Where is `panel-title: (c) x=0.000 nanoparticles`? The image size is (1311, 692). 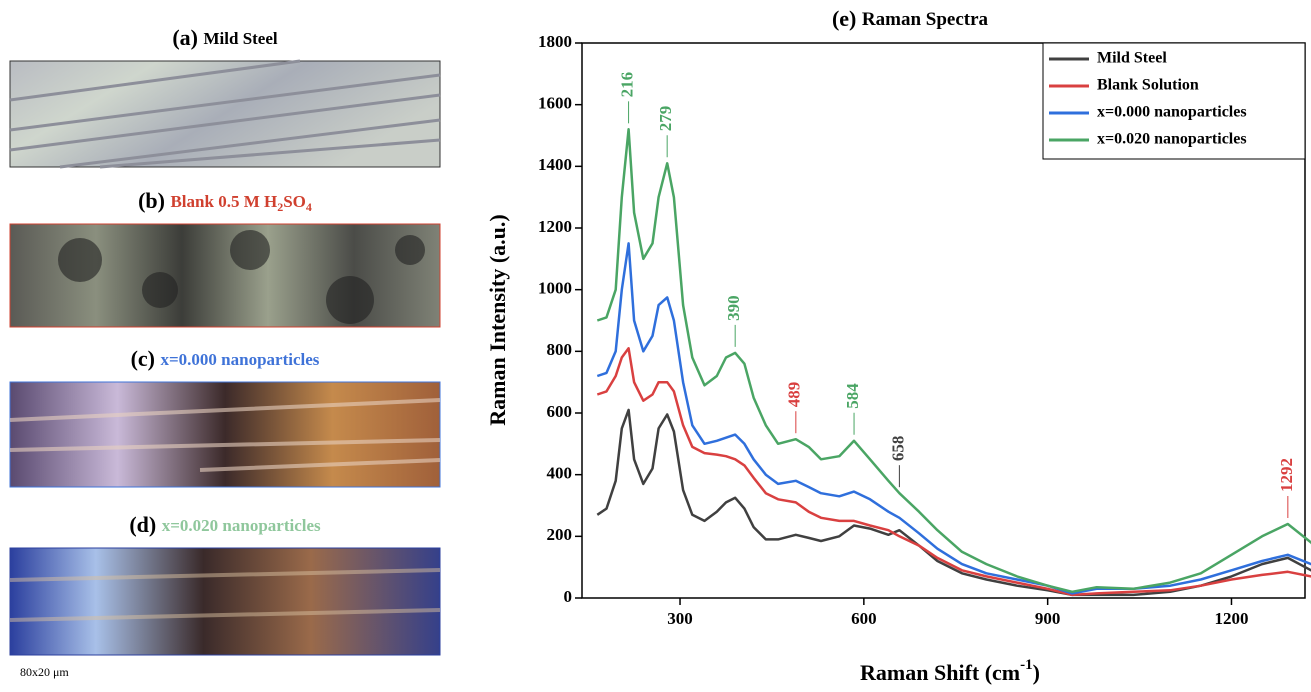
panel-title: (c) x=0.000 nanoparticles is located at coordinates (225, 358).